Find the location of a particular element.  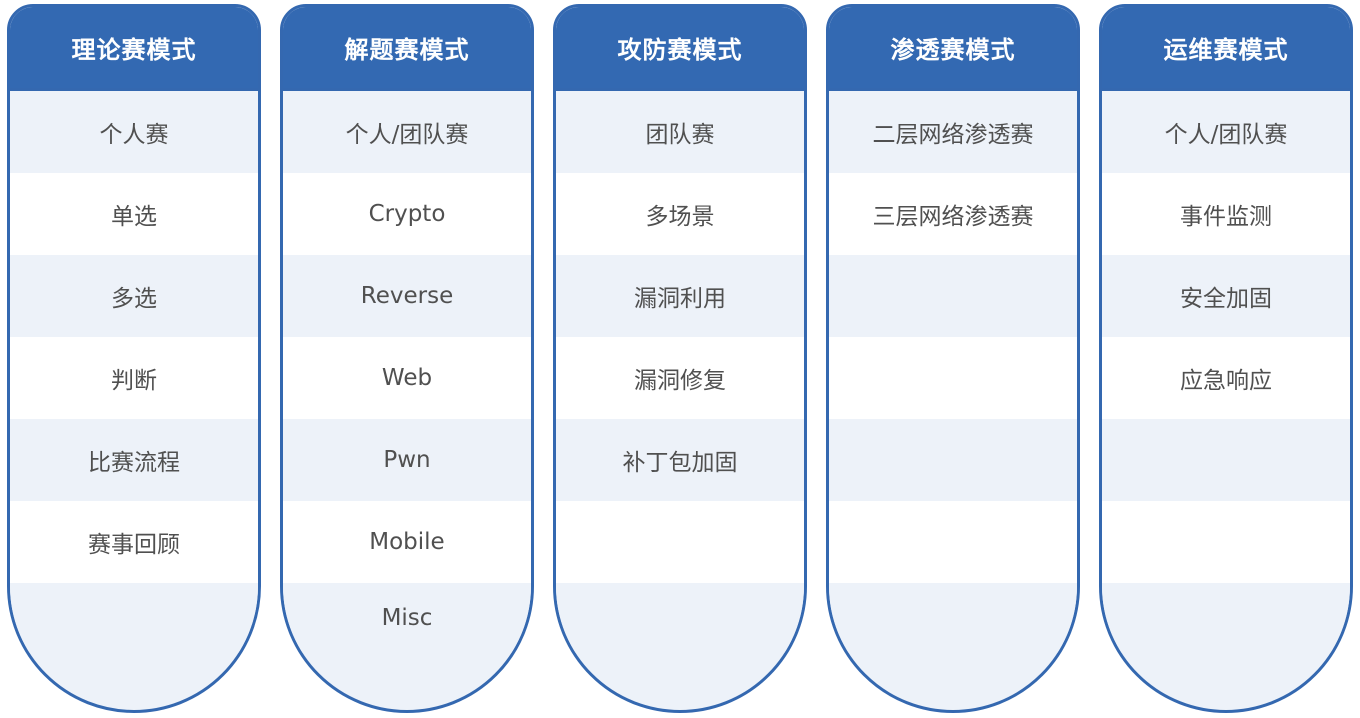

mode-item: 赛事回顾 is located at coordinates (134, 542).